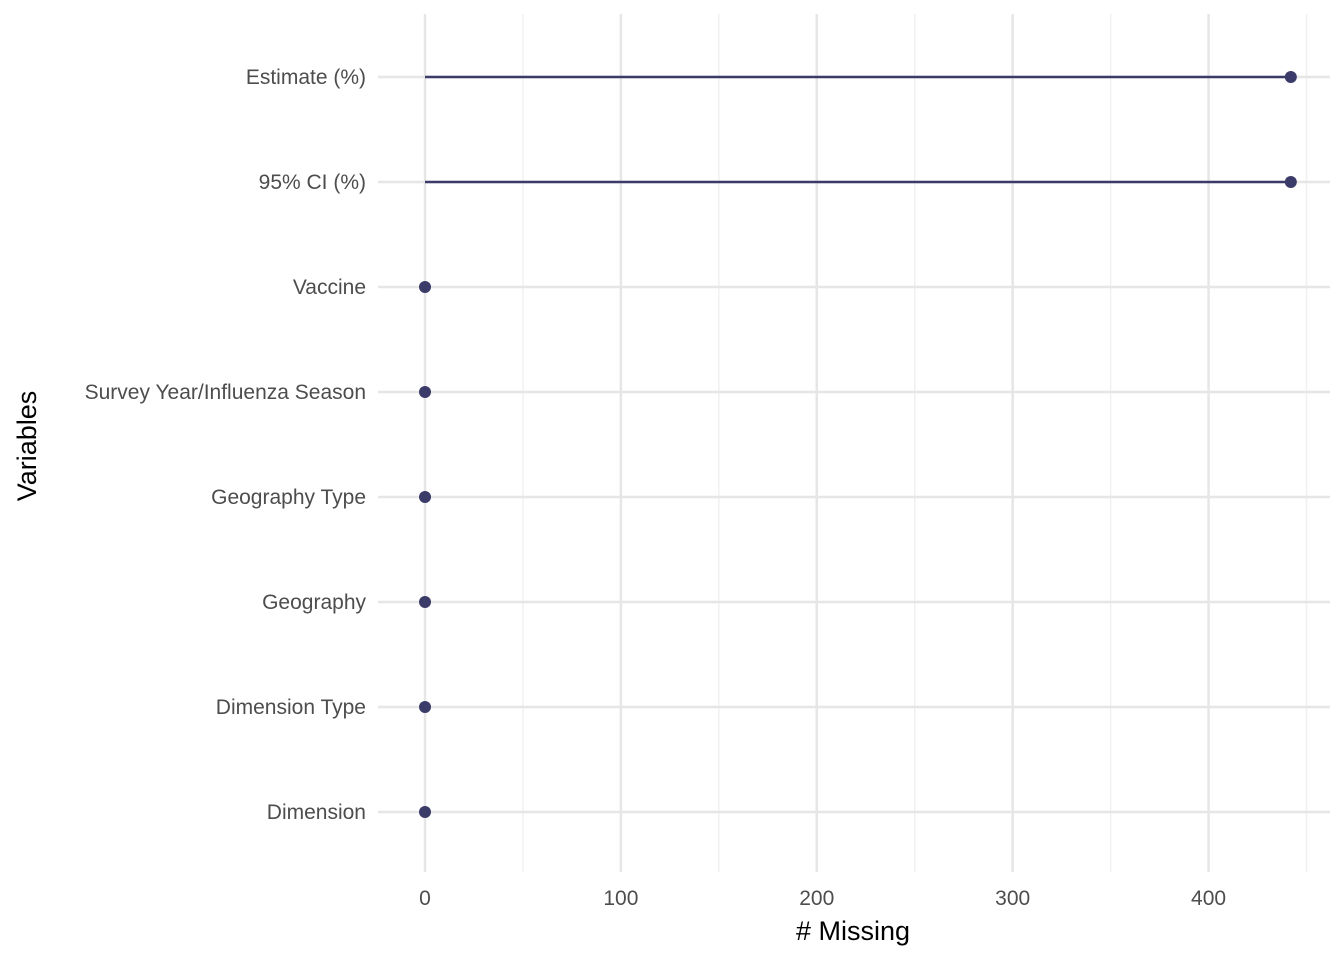 The width and height of the screenshot is (1344, 960). What do you see at coordinates (314, 602) in the screenshot?
I see `y-tick-label: Geography` at bounding box center [314, 602].